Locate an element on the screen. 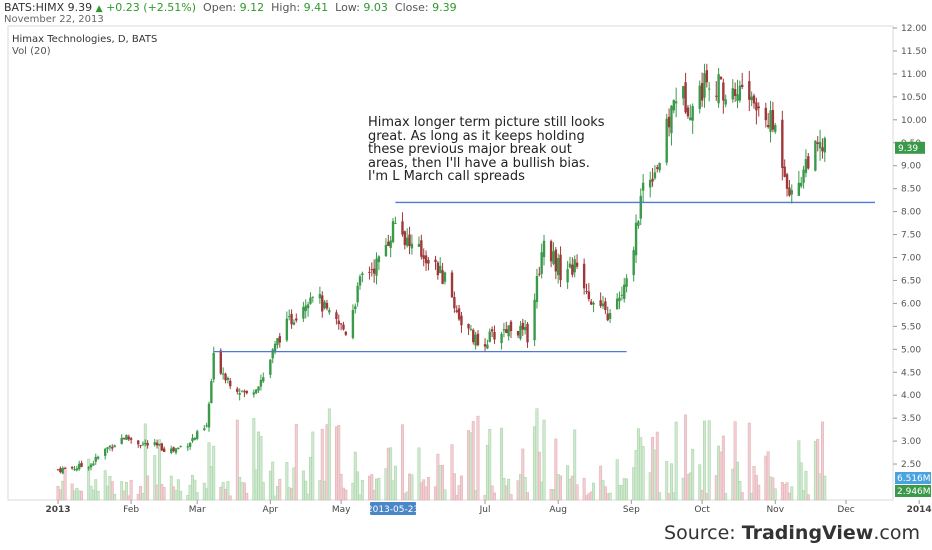 The height and width of the screenshot is (550, 932). high-value: 9.41 is located at coordinates (316, 7).